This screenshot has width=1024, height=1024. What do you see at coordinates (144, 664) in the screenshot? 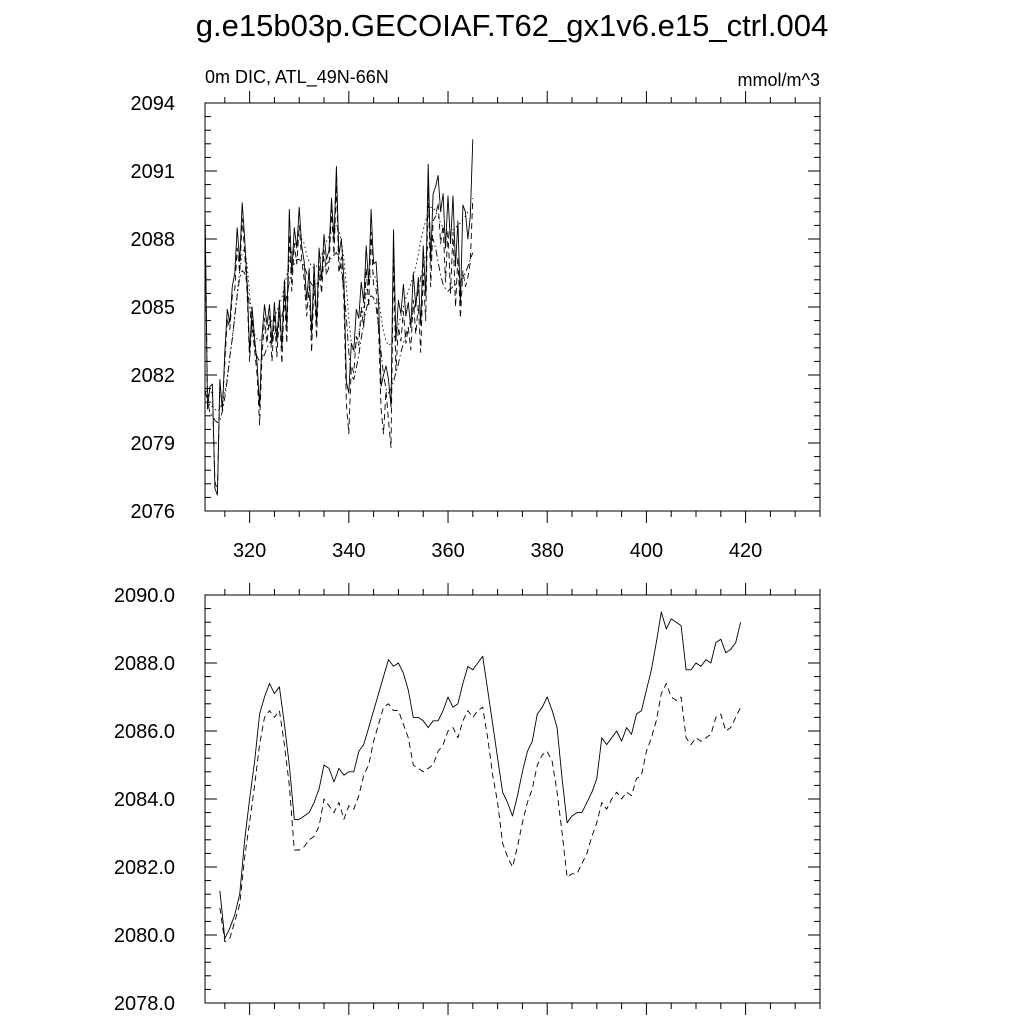
I see `y-tick-label: 2088.0` at bounding box center [144, 664].